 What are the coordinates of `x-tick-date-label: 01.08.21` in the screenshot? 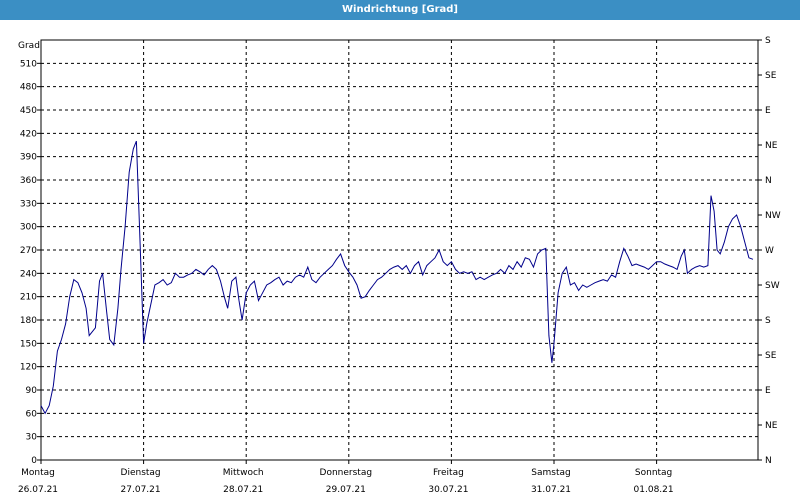 It's located at (654, 490).